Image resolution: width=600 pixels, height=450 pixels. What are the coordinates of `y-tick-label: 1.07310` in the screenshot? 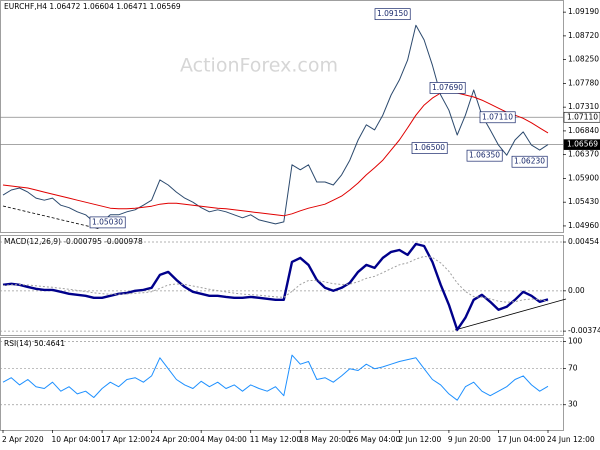 It's located at (583, 106).